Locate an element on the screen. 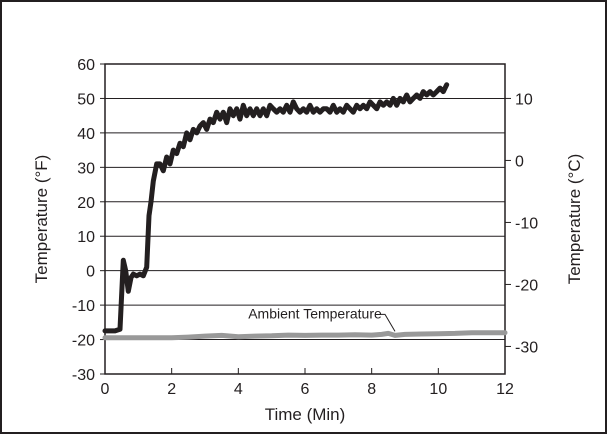 This screenshot has height=439, width=607. y2-tick-label: -20 is located at coordinates (526, 285).